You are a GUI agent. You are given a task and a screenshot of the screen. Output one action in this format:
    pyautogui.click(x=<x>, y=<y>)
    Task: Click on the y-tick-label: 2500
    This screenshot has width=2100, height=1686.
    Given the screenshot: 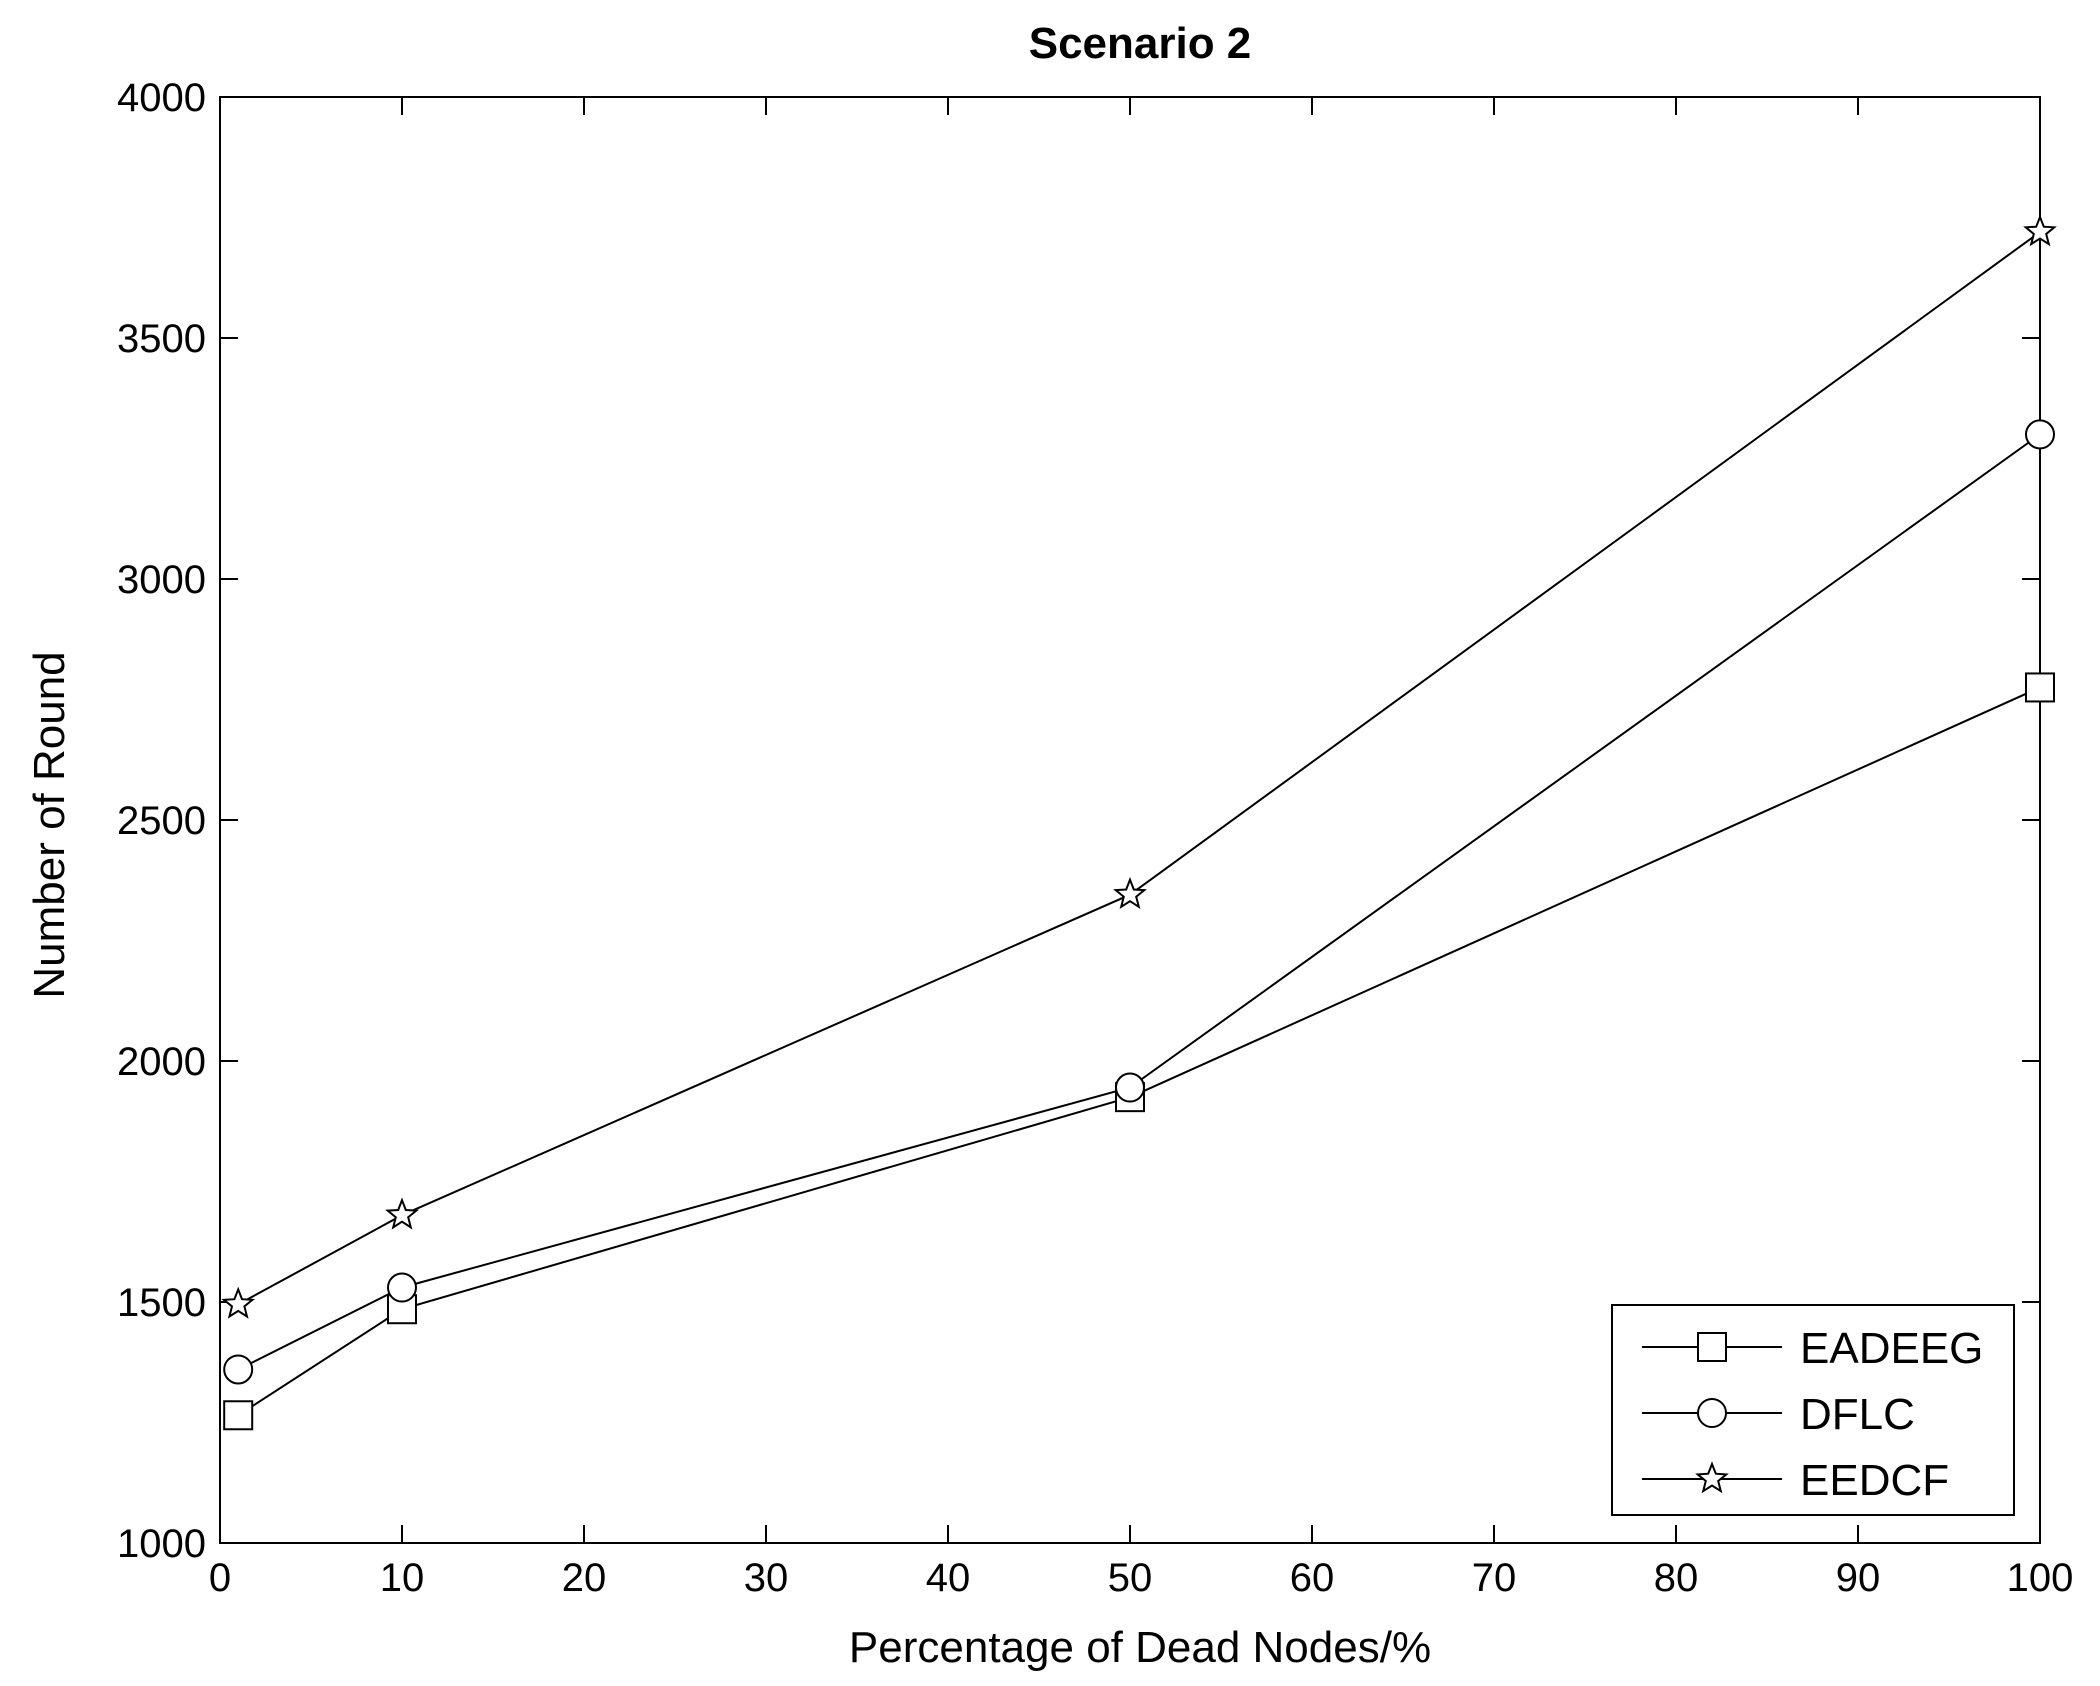 What is the action you would take?
    pyautogui.click(x=161, y=821)
    